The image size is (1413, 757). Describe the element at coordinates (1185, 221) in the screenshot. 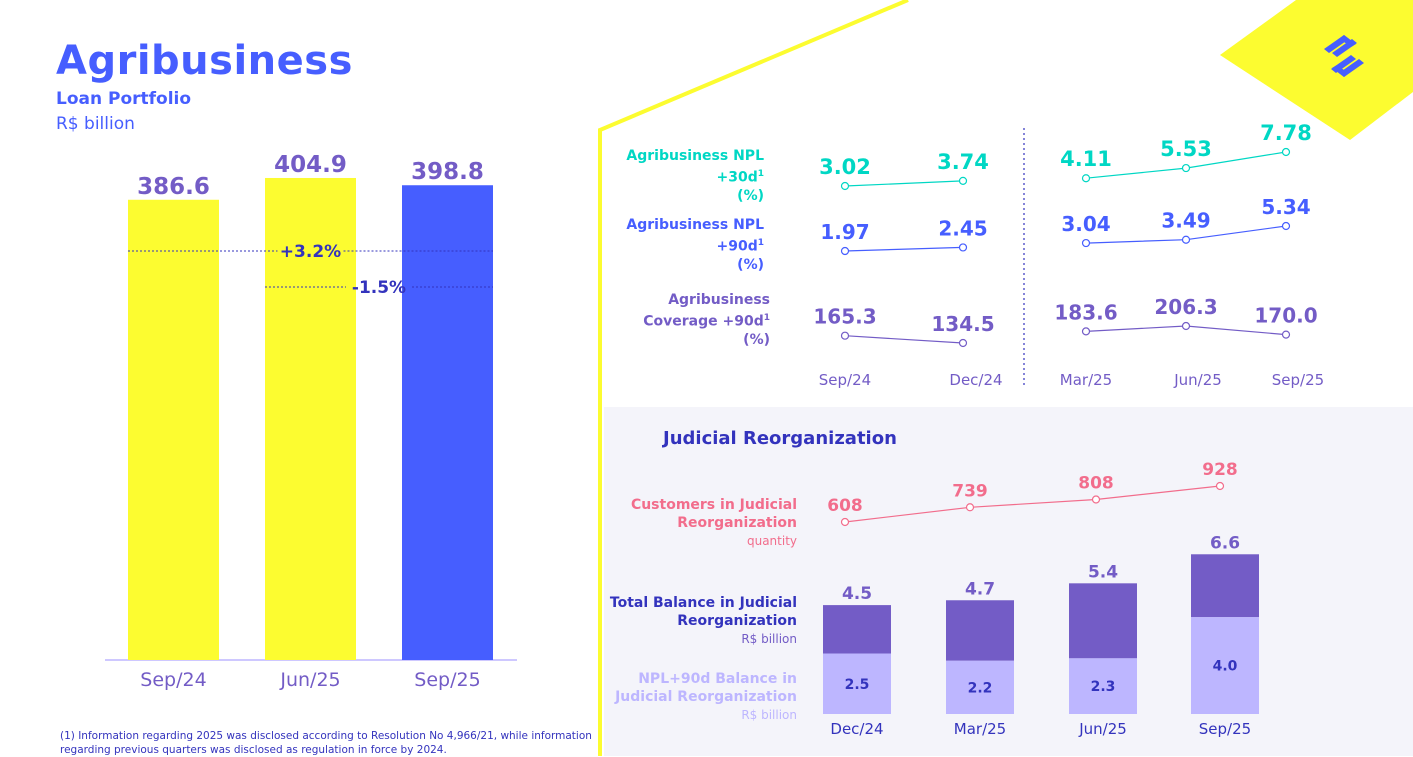

I see `npl-series-1-value-3: 3.49` at that location.